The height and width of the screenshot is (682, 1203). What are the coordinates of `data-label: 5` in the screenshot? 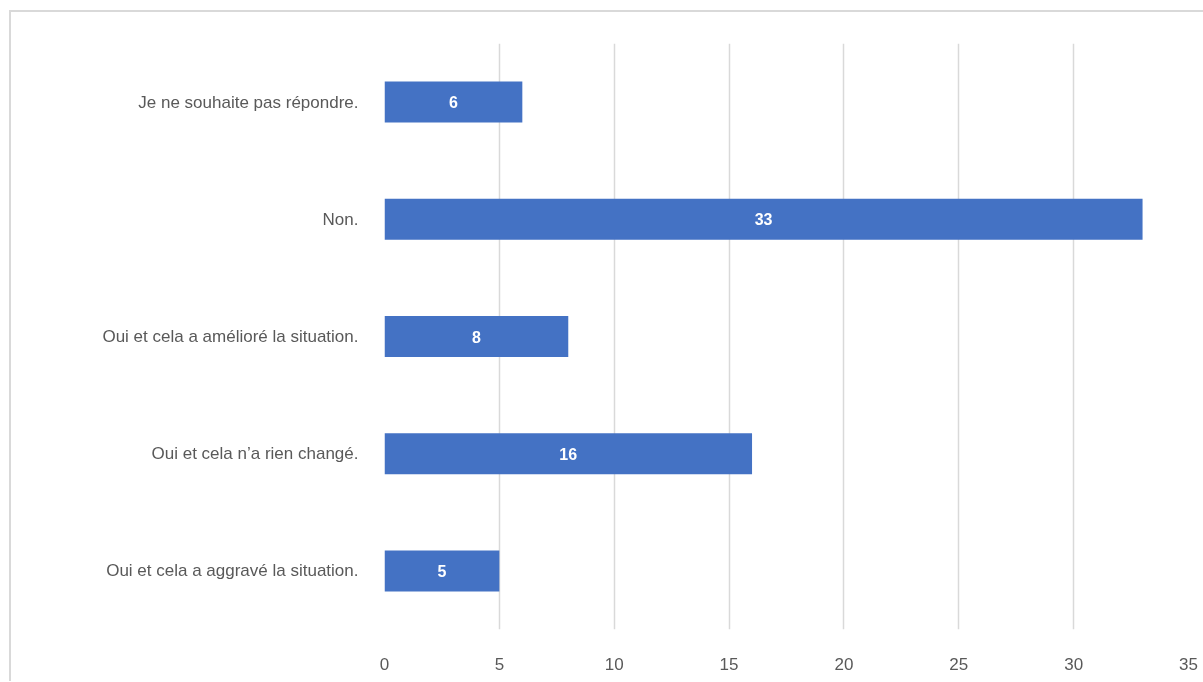 It's located at (442, 571).